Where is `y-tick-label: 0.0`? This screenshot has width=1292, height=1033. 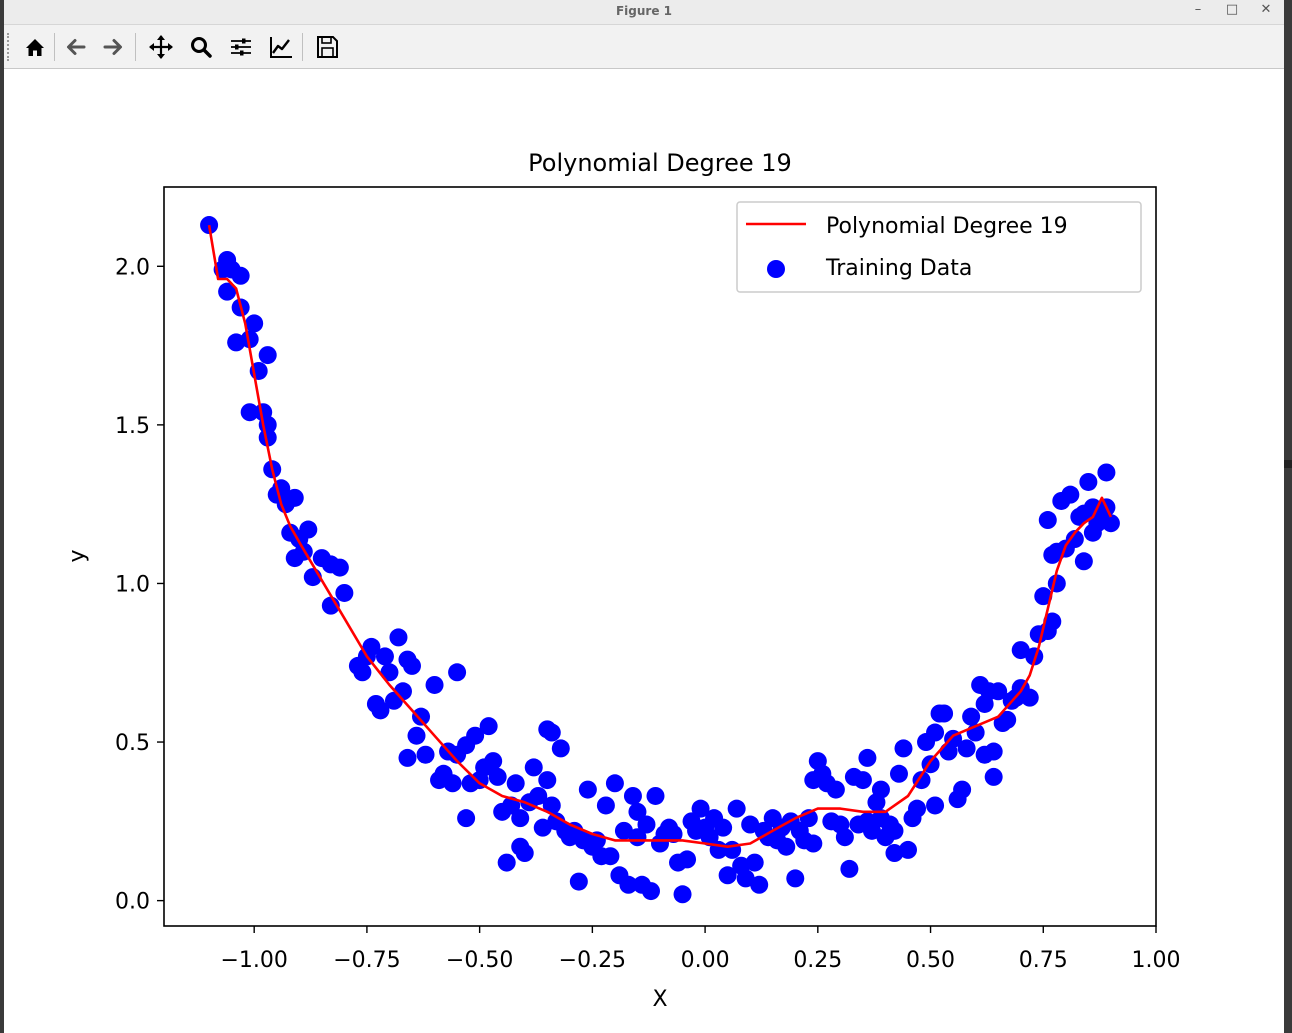 y-tick-label: 0.0 is located at coordinates (132, 902).